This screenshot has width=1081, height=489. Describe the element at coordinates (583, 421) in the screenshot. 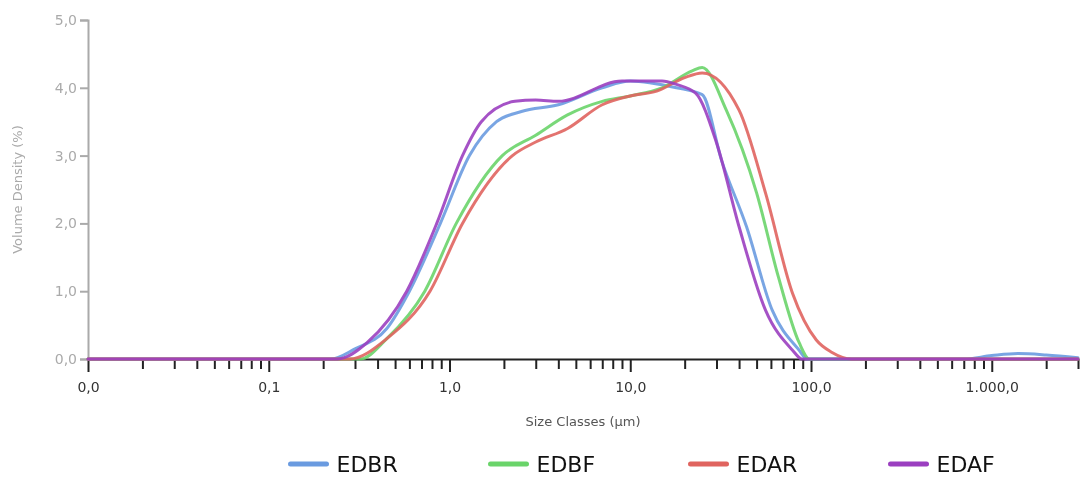

I see `x-axis-title: Size Classes (µm)` at that location.